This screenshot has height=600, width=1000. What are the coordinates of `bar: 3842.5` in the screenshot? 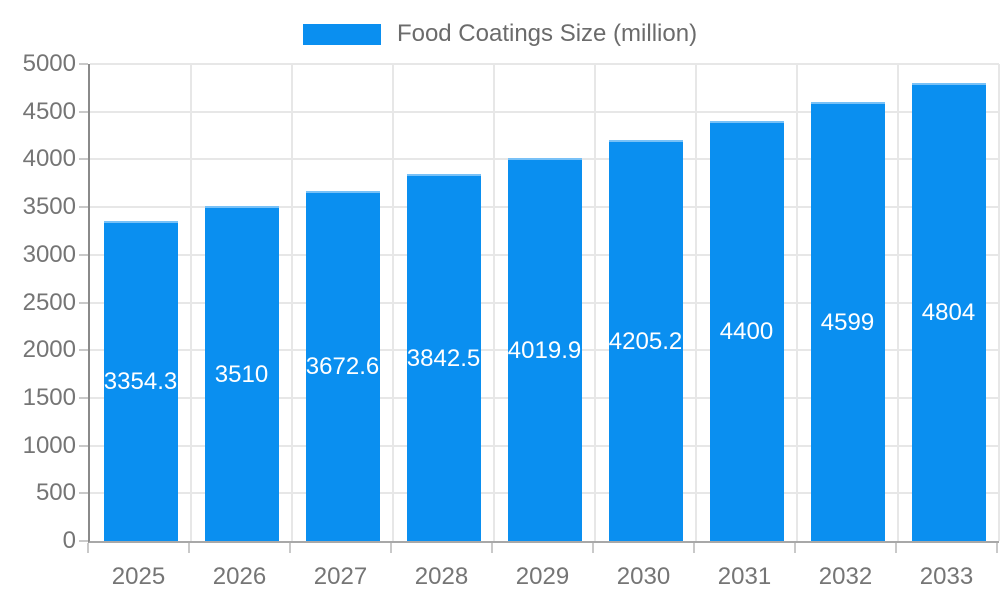 It's located at (443, 357).